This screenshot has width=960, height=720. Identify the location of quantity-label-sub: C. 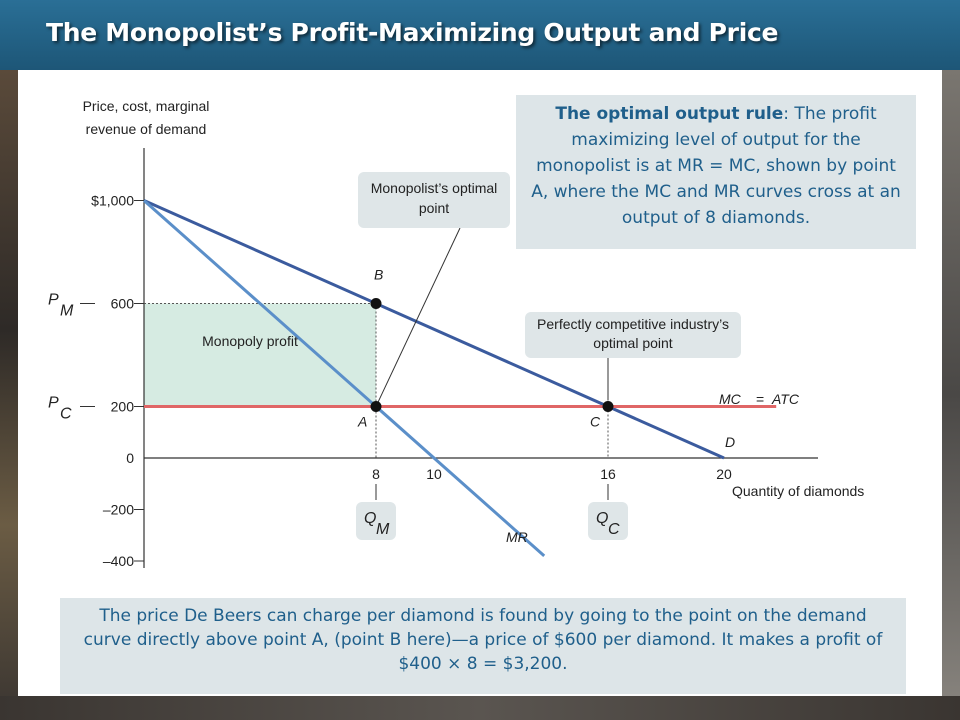
(614, 529).